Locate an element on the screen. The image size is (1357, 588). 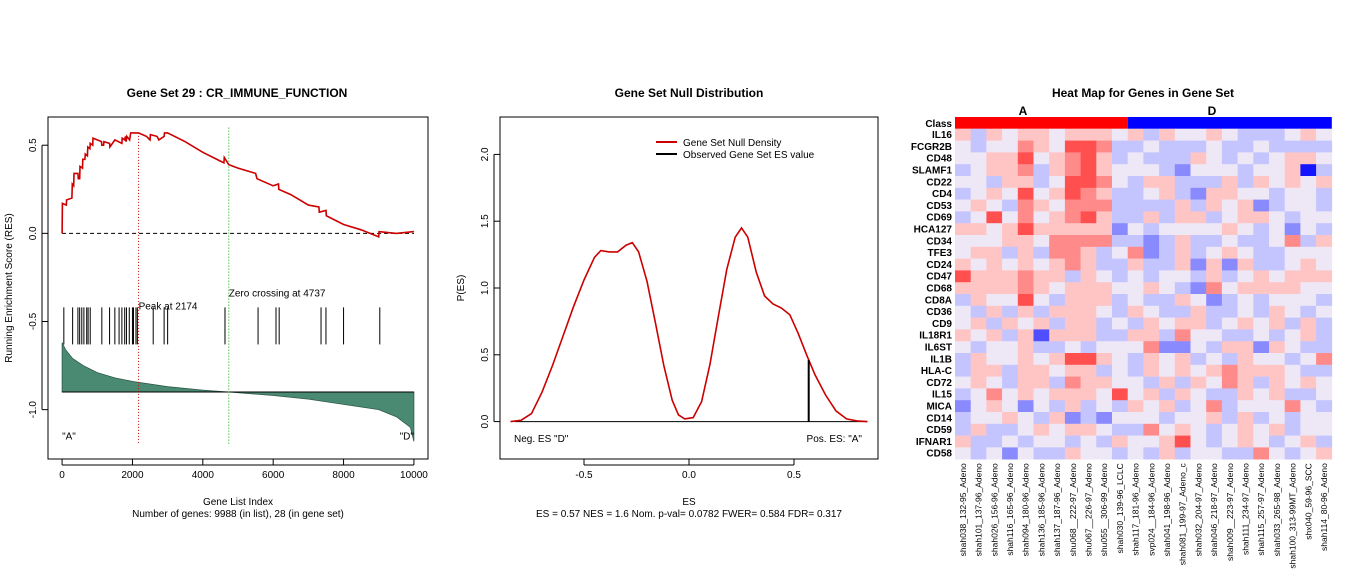
null-distribution-title: Gene Set Null Distribution is located at coordinates (689, 93).